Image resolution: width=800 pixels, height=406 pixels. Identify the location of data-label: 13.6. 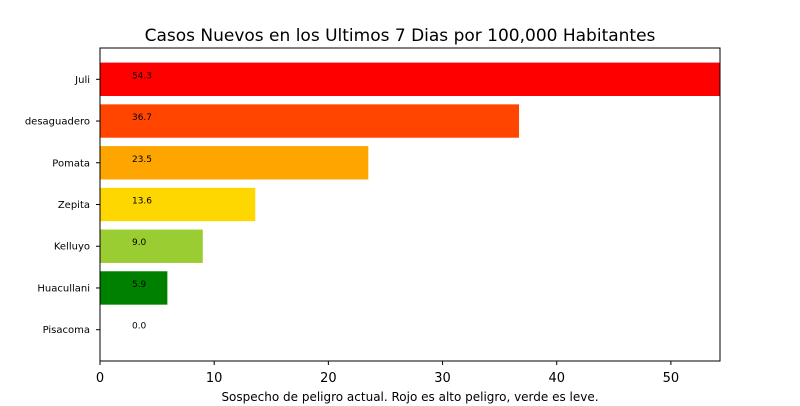
(142, 202).